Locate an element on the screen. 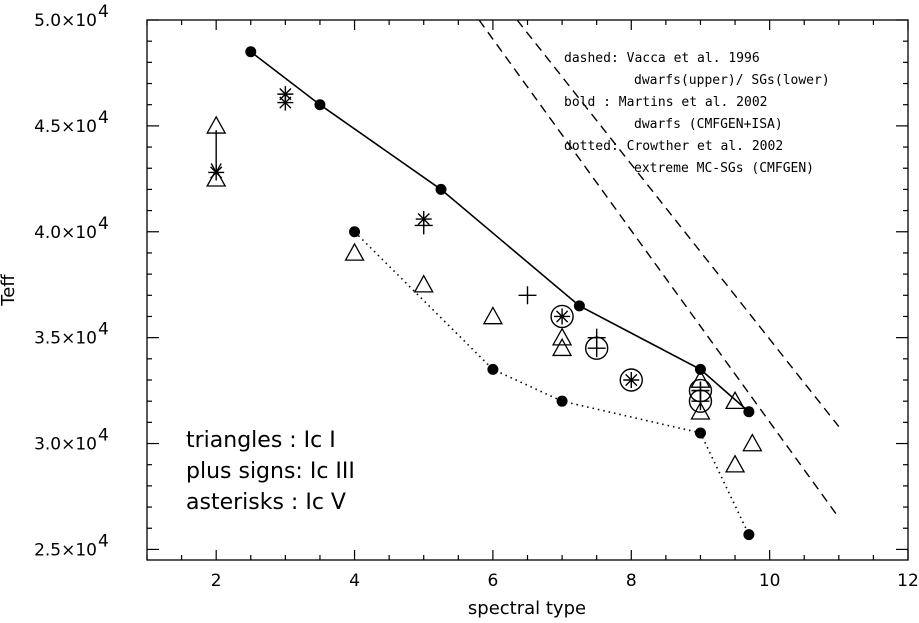  annotation-line-5: dotted: Crowther et al. 2002 is located at coordinates (673, 146).